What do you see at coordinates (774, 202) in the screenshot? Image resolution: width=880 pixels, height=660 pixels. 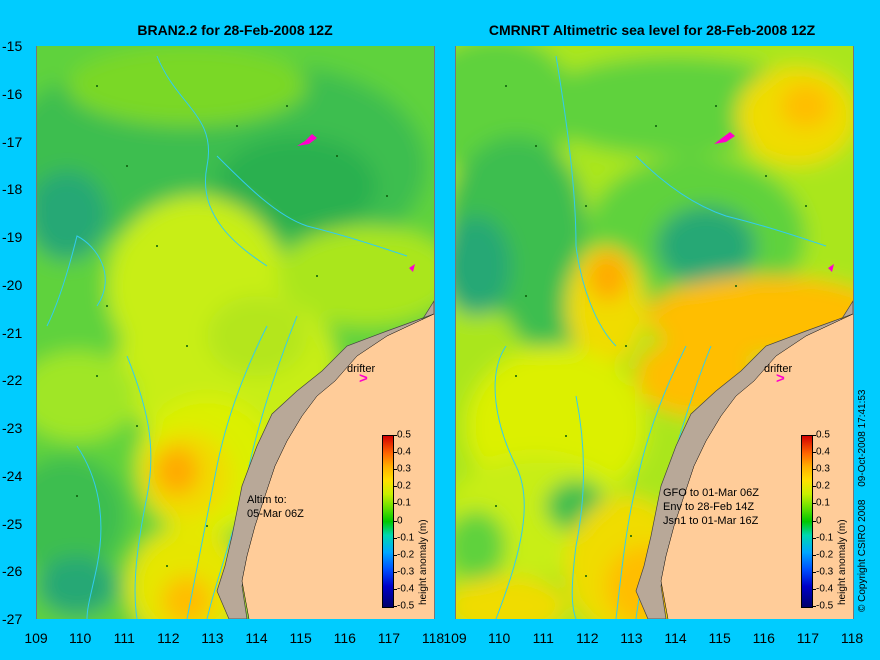 I see `right-drifter-tracks` at bounding box center [774, 202].